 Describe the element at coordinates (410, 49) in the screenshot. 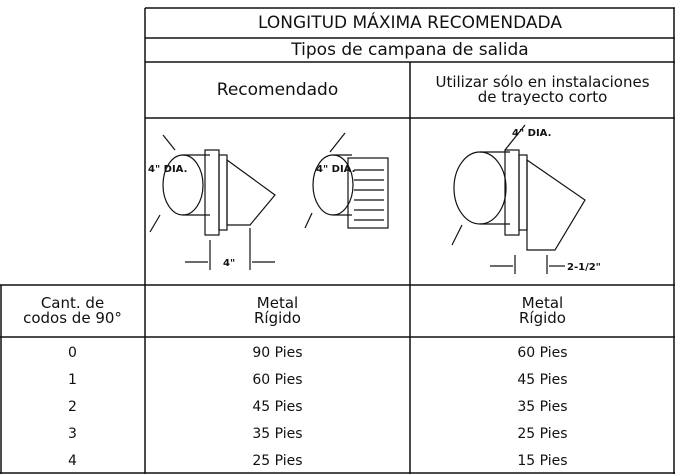

I see `subtitle: Tipos de campana de salida` at that location.